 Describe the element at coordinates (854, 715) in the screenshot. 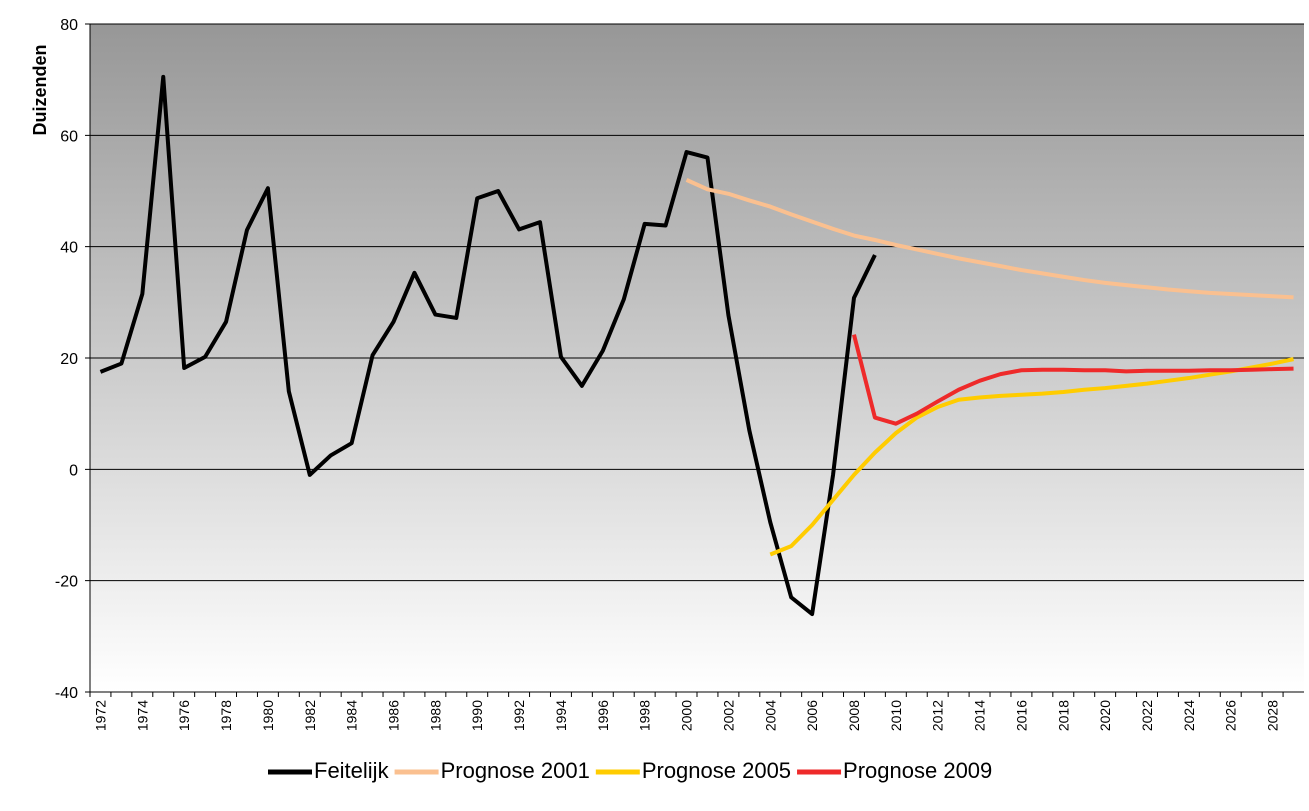

I see `x-tick-label: 2008` at that location.